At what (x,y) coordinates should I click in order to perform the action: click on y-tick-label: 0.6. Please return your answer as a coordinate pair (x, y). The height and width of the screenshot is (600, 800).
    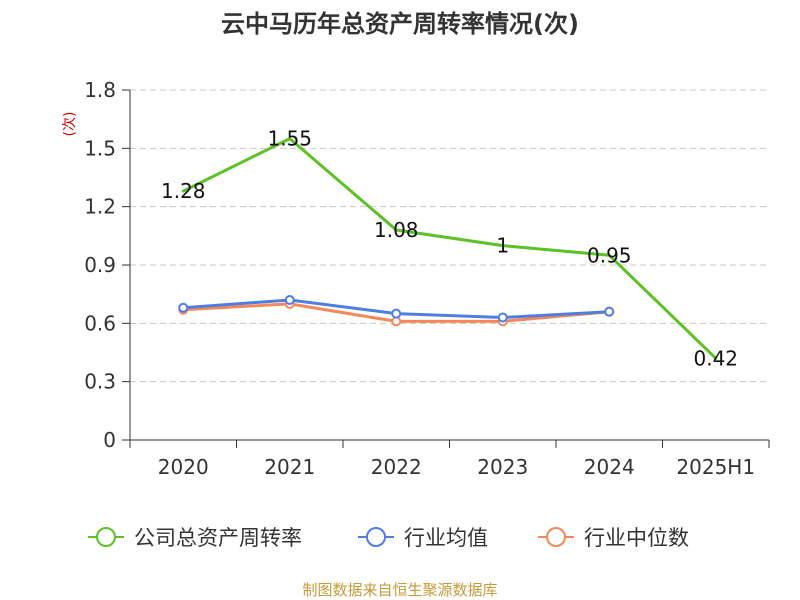
    Looking at the image, I should click on (100, 323).